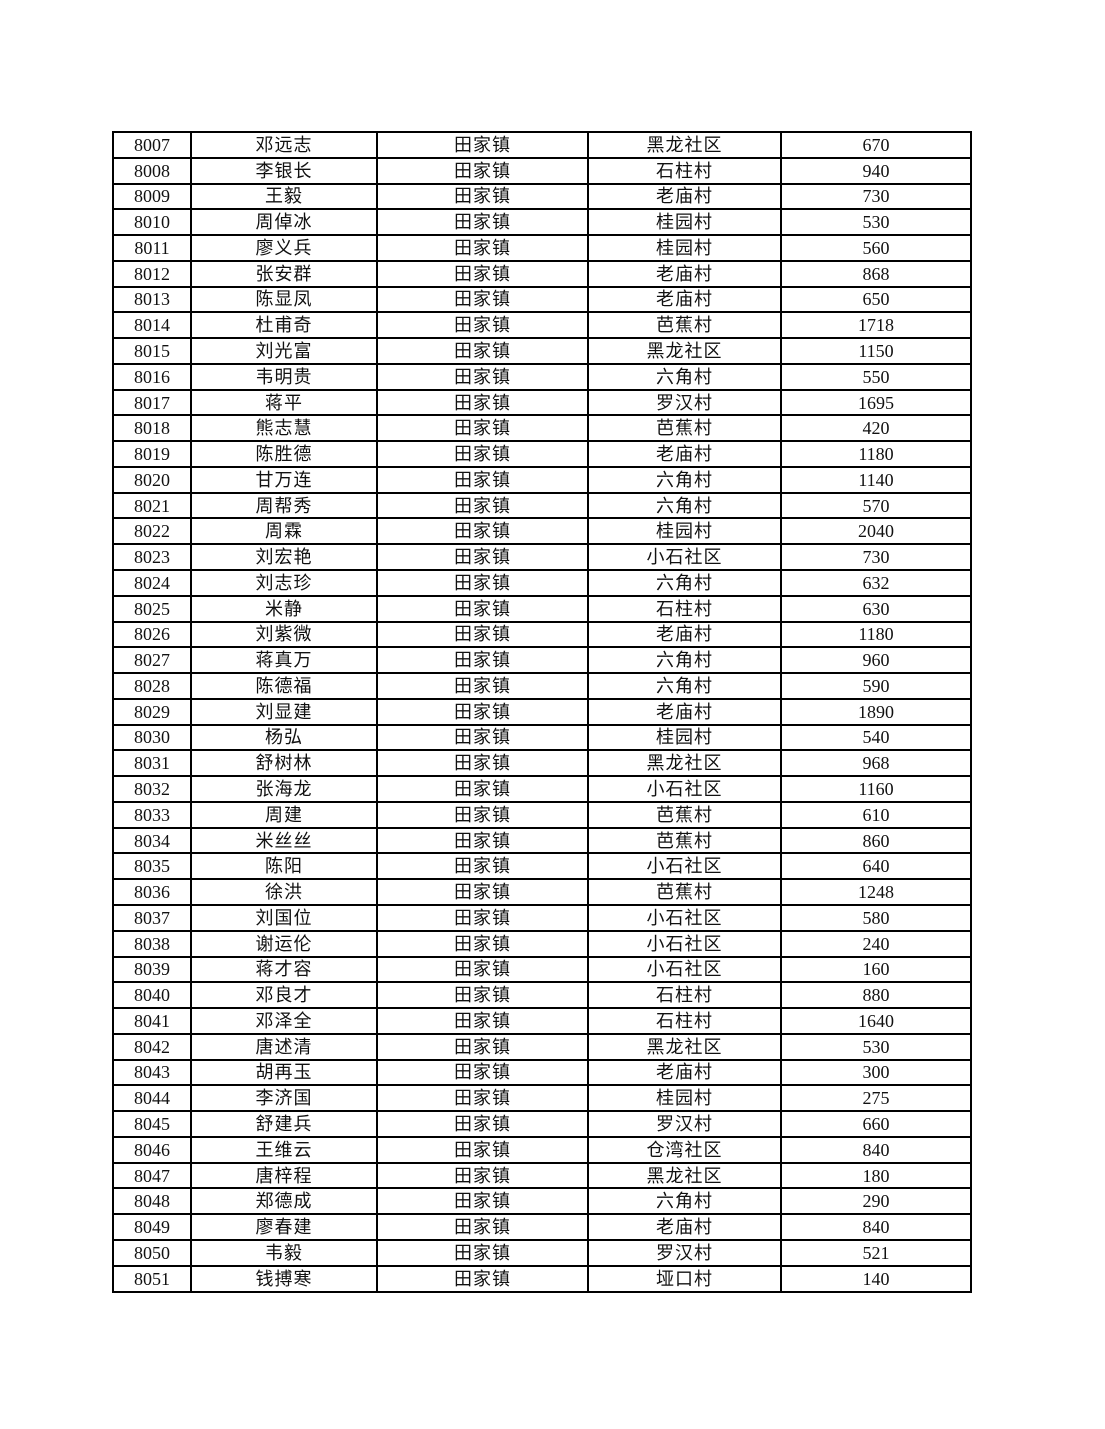 The width and height of the screenshot is (1105, 1429). I want to click on cell-name: 张安群, so click(284, 273).